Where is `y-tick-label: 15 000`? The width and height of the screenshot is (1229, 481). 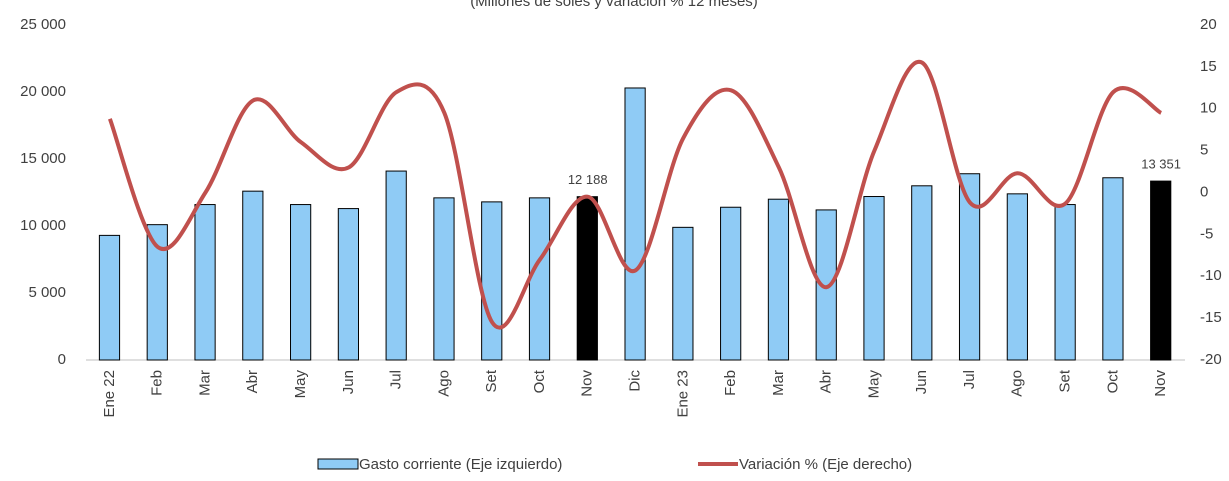 y-tick-label: 15 000 is located at coordinates (43, 158).